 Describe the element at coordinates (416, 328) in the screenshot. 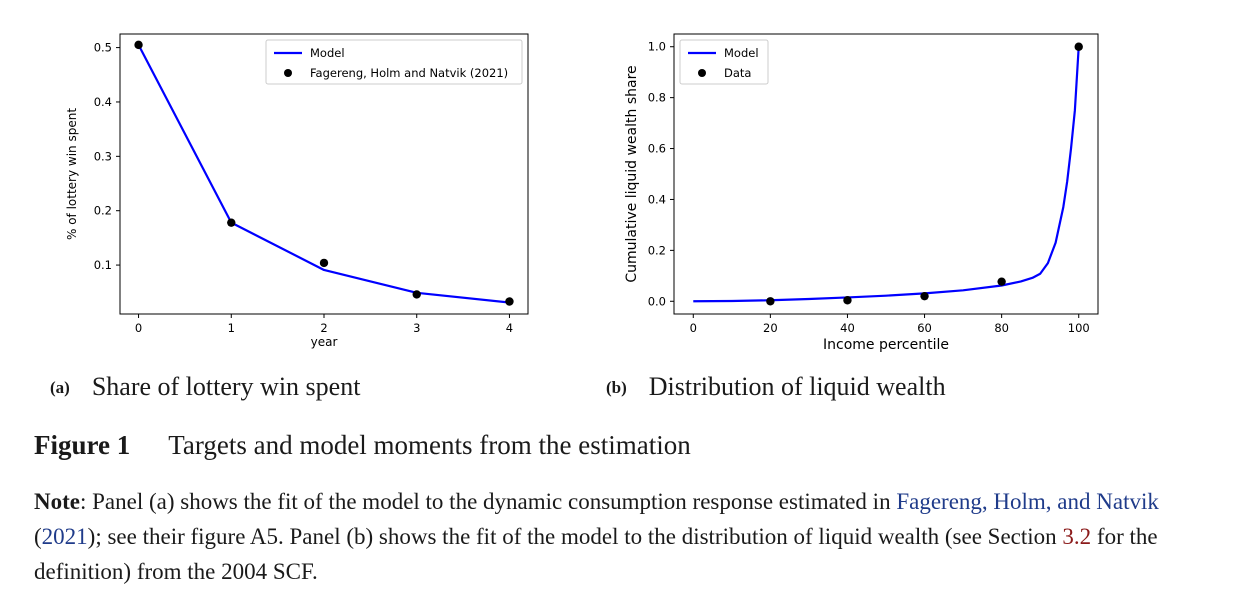

I see `x-tick-label: 3` at that location.